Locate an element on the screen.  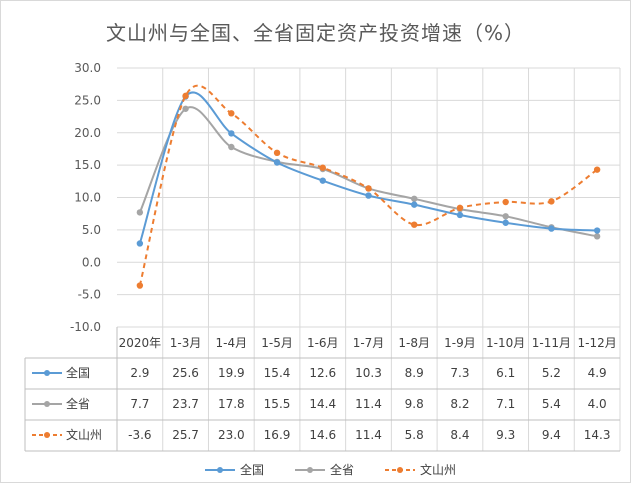
data-label: 8.4 is located at coordinates (459, 435).